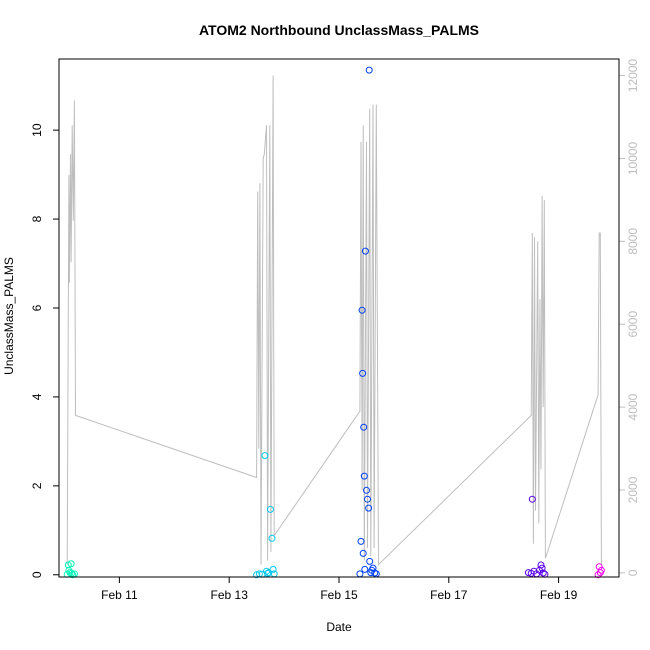 The height and width of the screenshot is (650, 650). Describe the element at coordinates (37, 574) in the screenshot. I see `y-tick-label: 0` at that location.